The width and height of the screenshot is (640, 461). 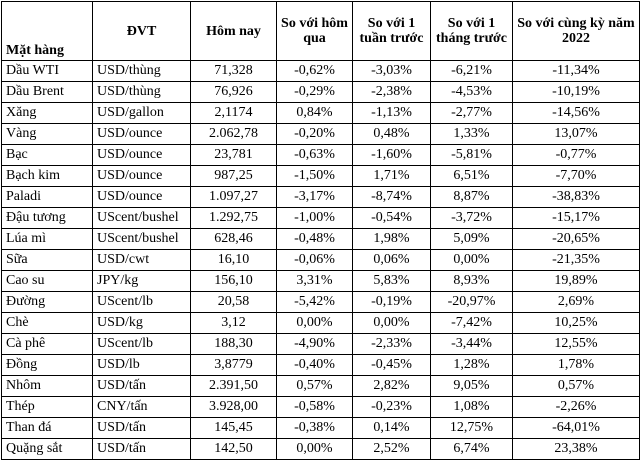 What do you see at coordinates (141, 31) in the screenshot?
I see `header-cell: ĐVT` at bounding box center [141, 31].